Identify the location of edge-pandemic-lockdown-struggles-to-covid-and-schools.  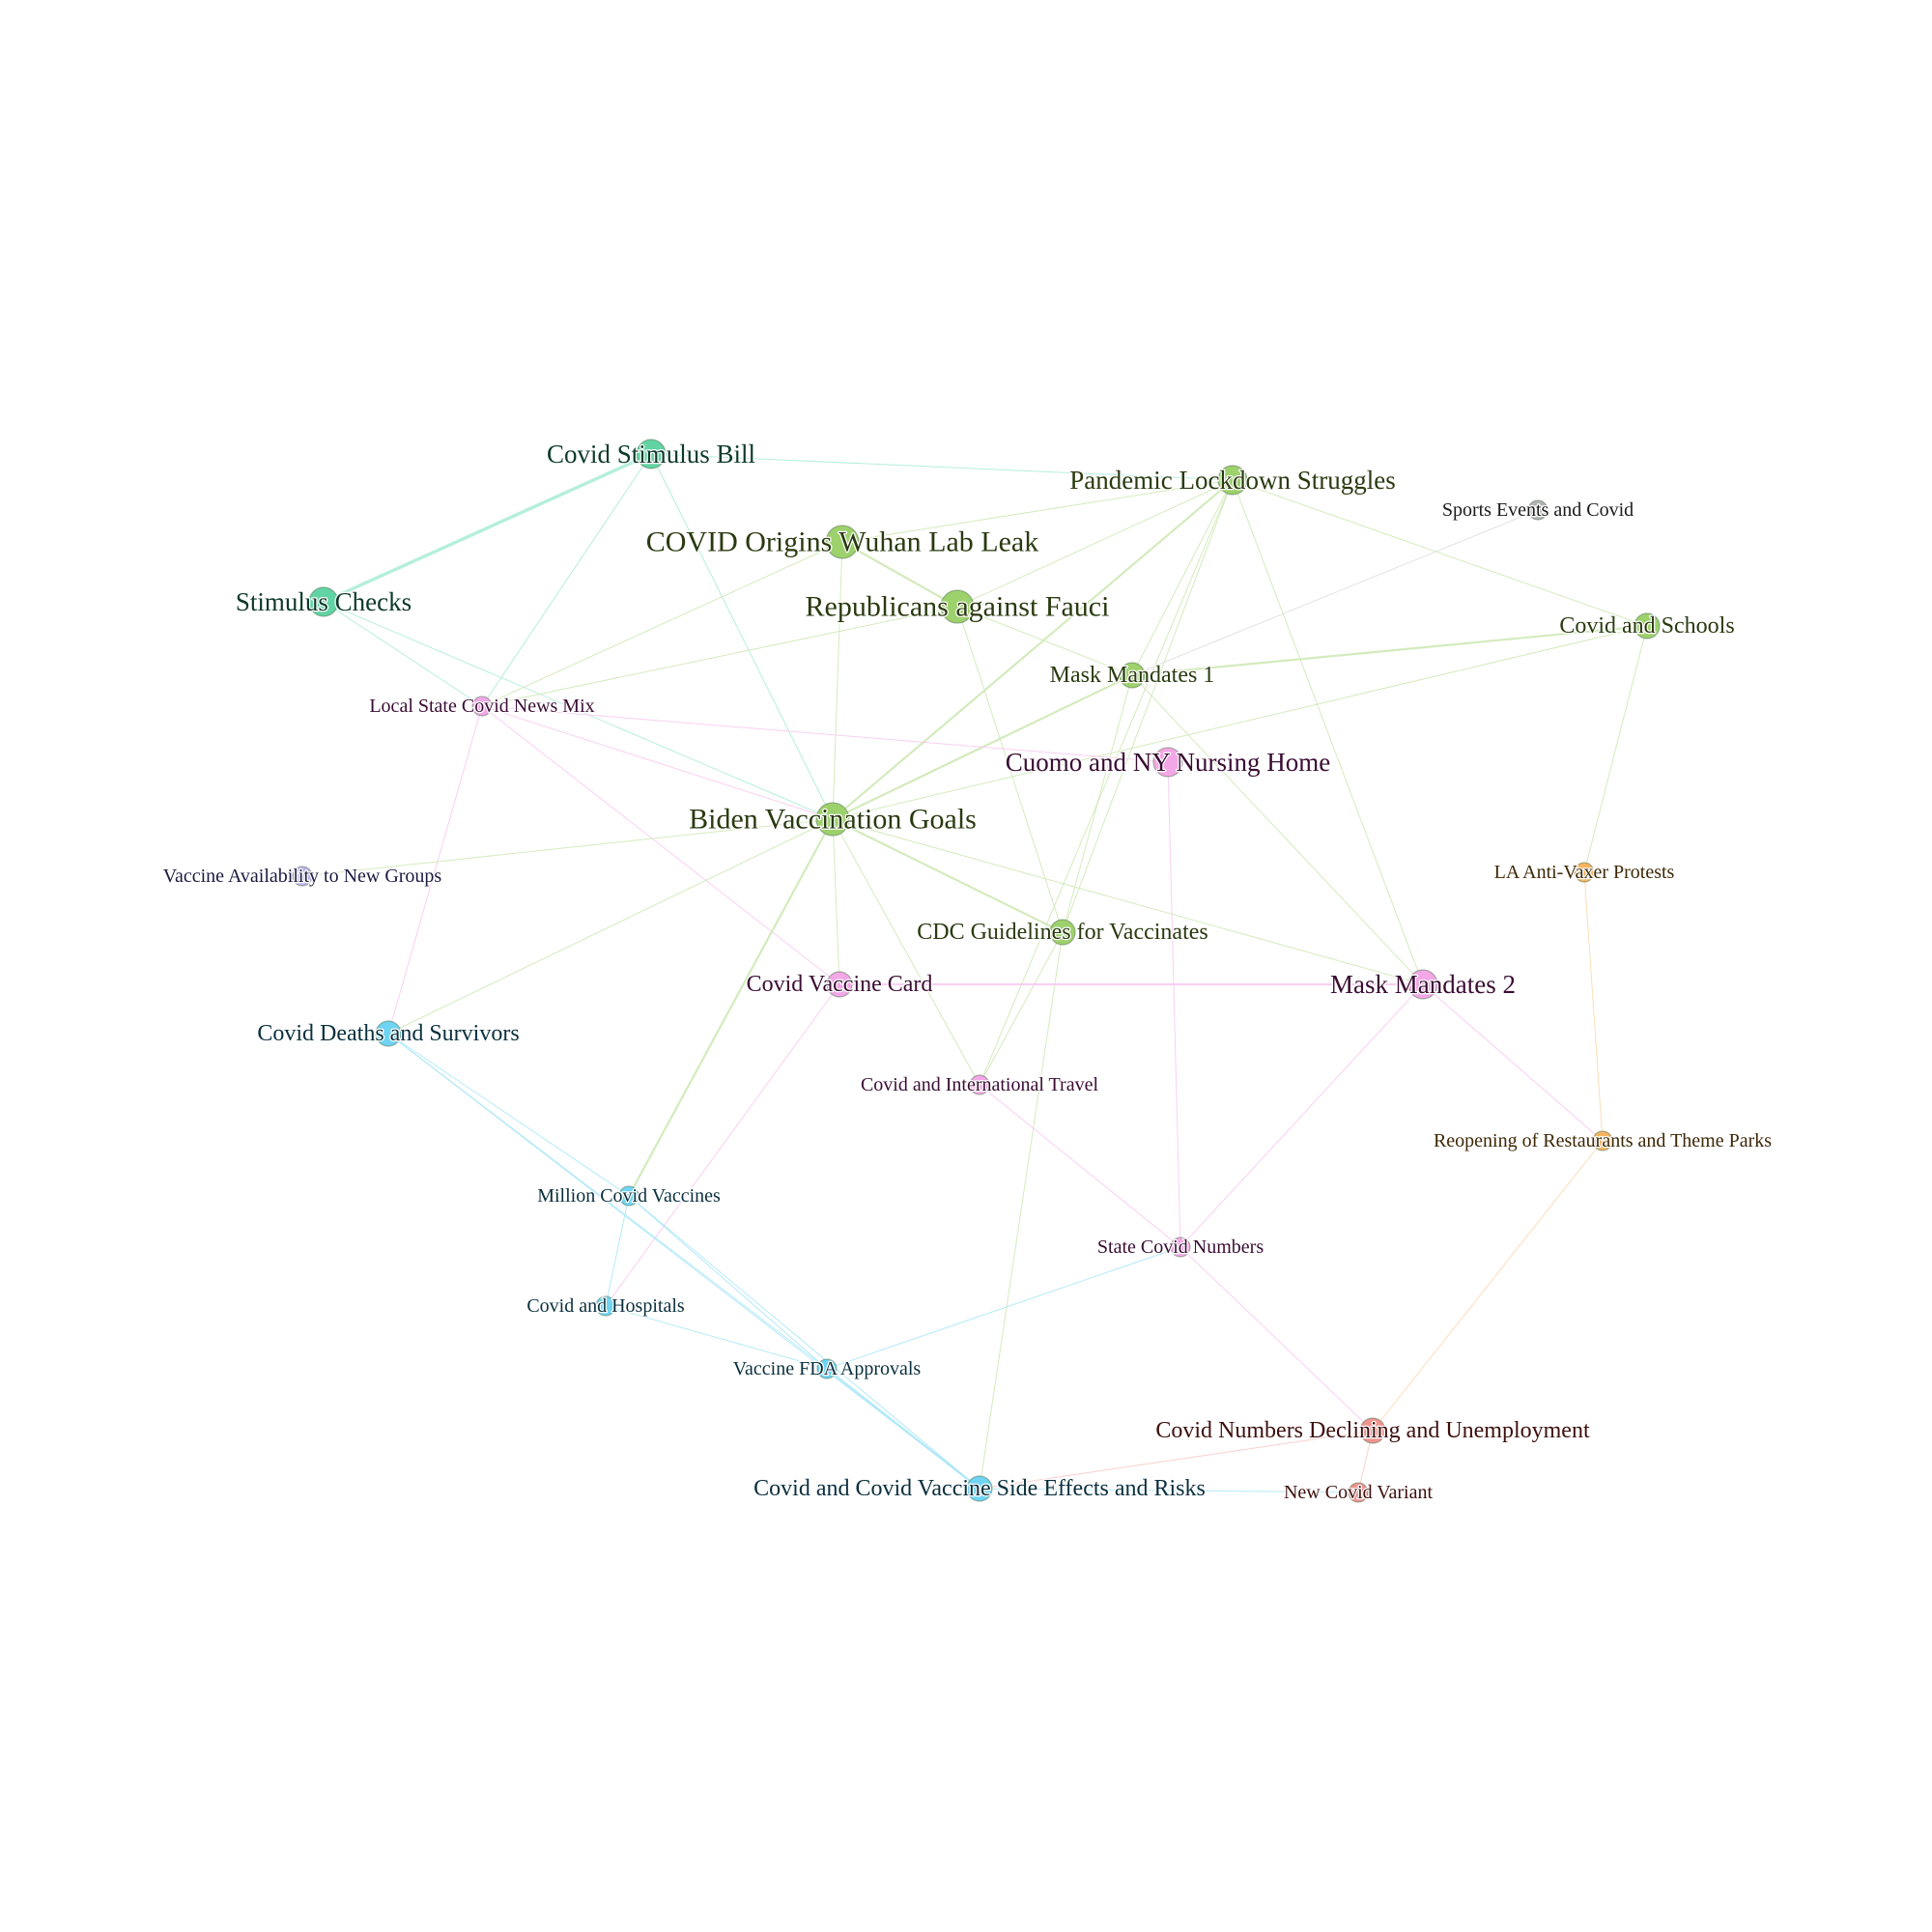
(1440, 553).